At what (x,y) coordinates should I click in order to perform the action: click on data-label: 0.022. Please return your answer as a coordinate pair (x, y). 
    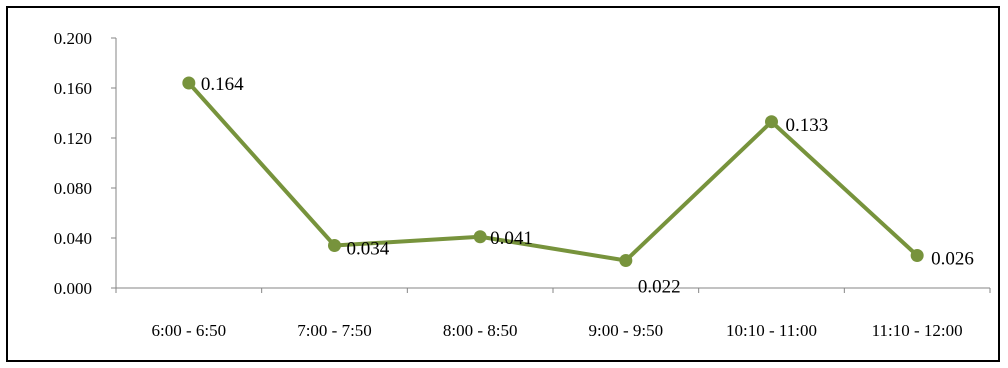
    Looking at the image, I should click on (659, 287).